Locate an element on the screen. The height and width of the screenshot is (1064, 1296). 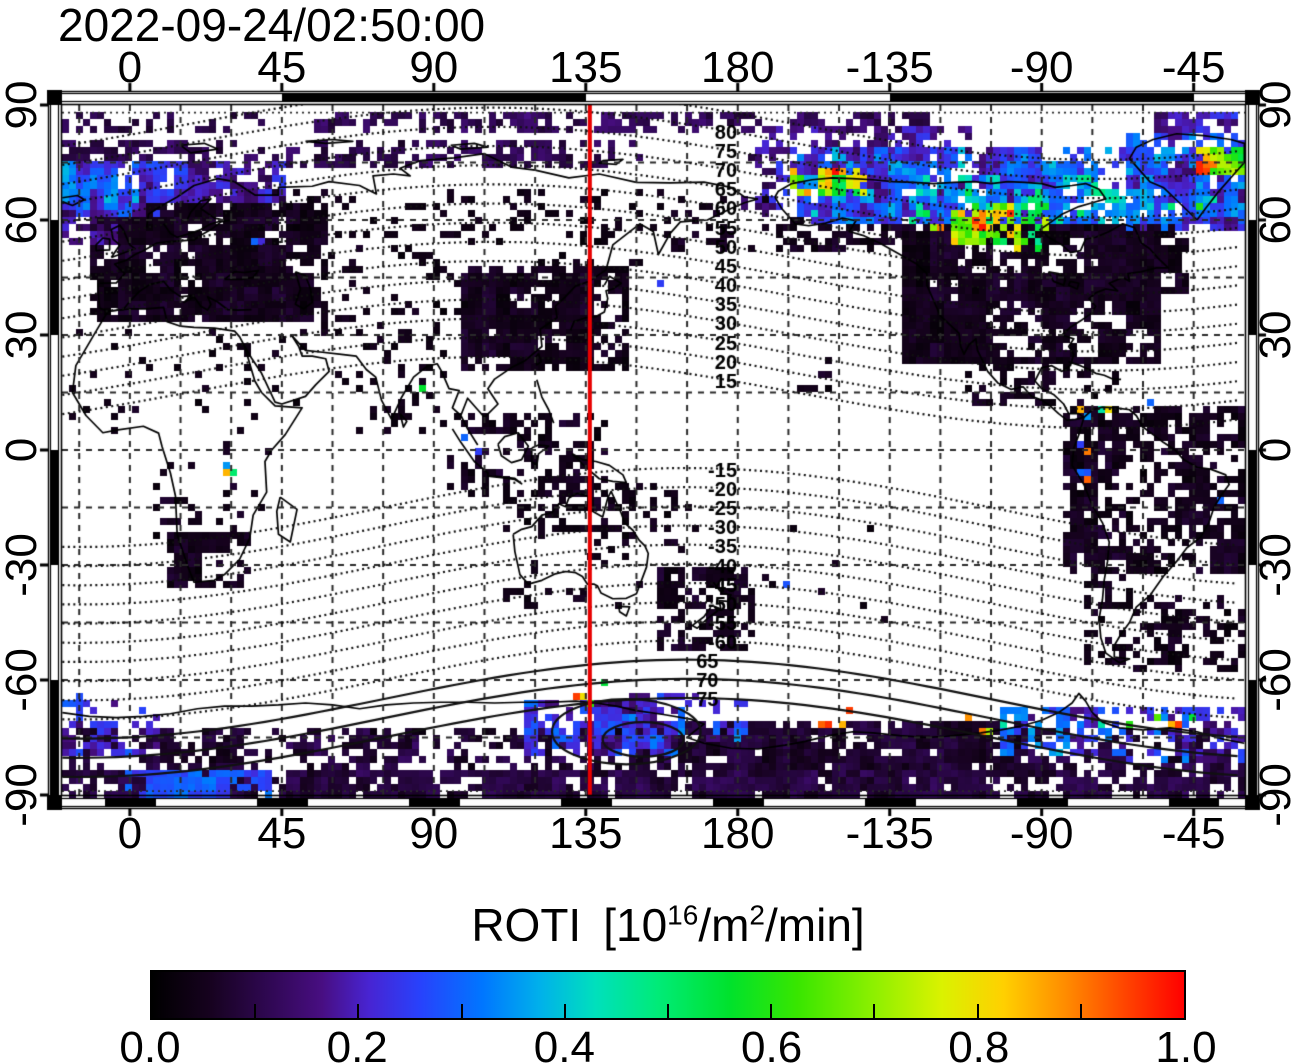
lat-tick-label-left-90: 90 is located at coordinates (23, 105).